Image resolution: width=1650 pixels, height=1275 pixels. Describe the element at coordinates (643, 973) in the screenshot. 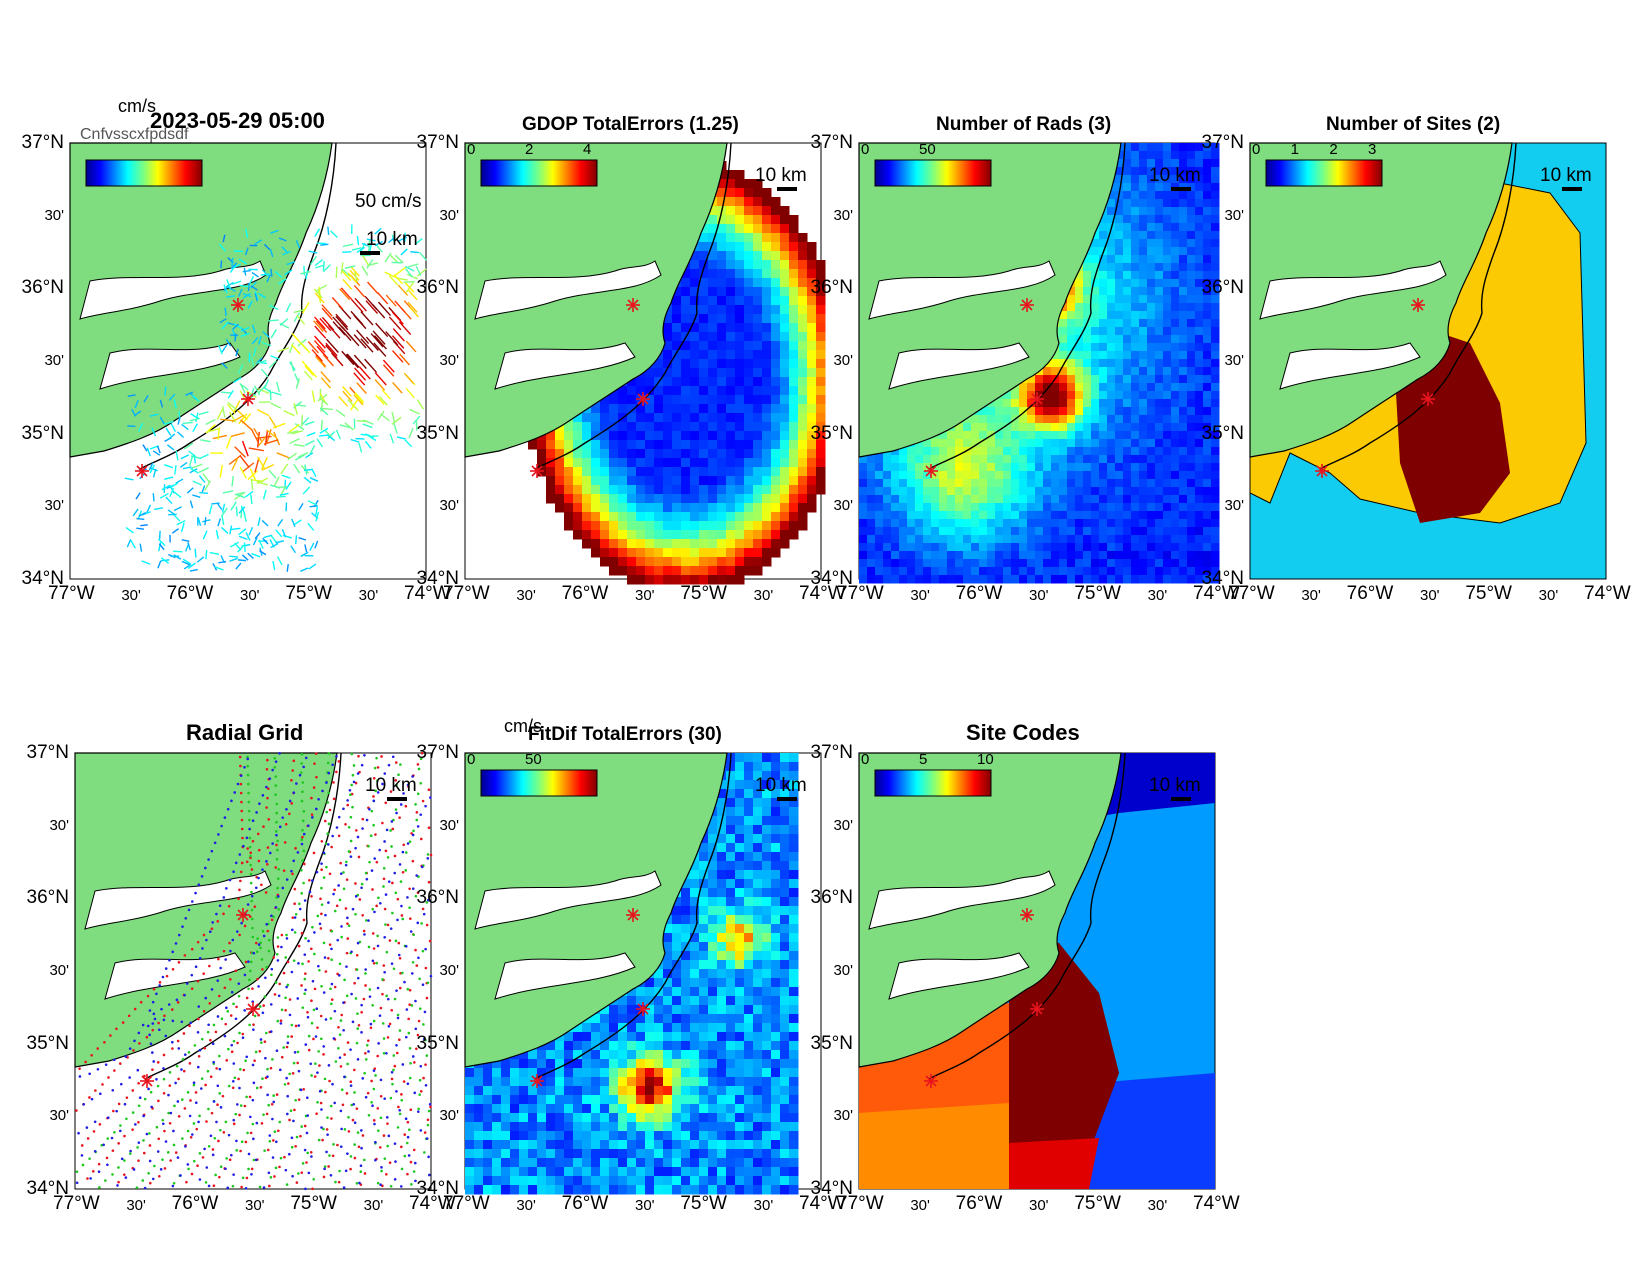

I see `map-fitdif` at that location.